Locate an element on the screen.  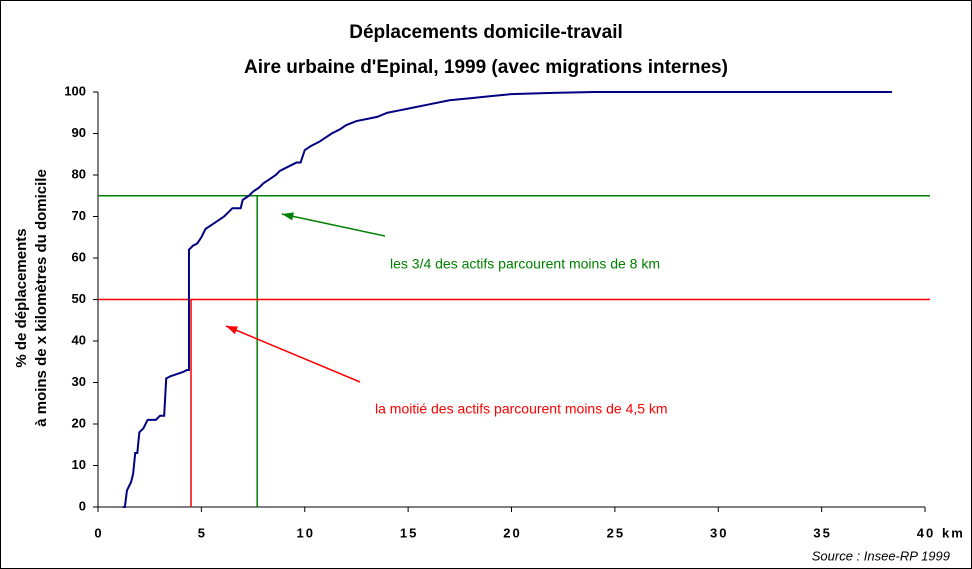
x-tick-label: 25 is located at coordinates (616, 532).